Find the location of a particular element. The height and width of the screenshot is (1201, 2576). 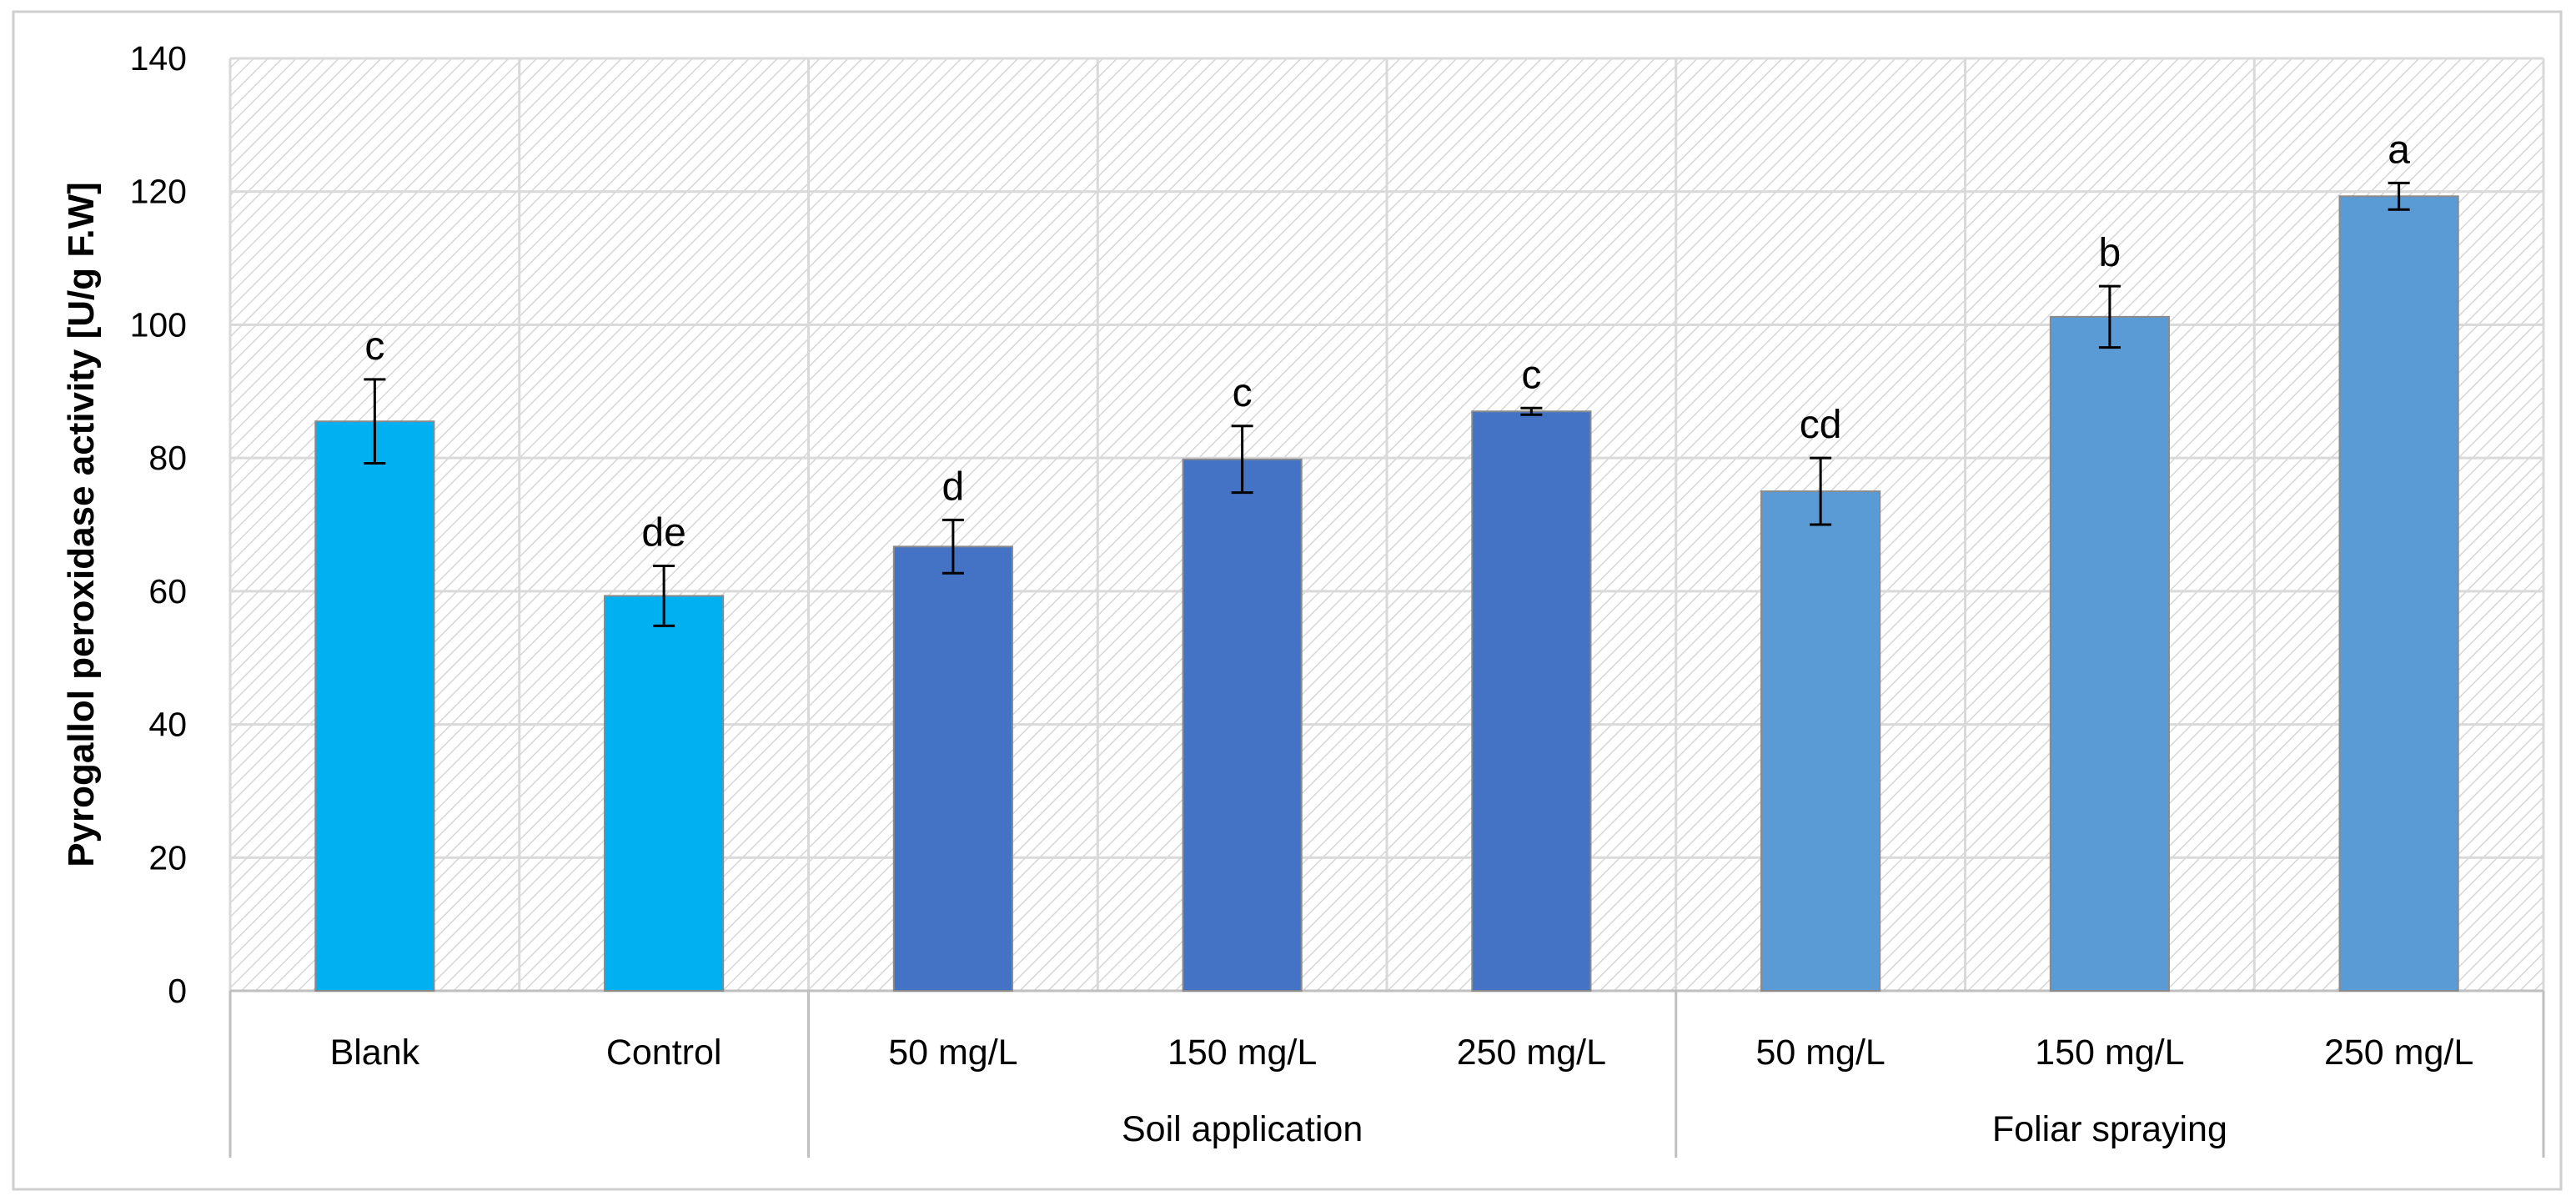

significance-letter: de is located at coordinates (663, 533).